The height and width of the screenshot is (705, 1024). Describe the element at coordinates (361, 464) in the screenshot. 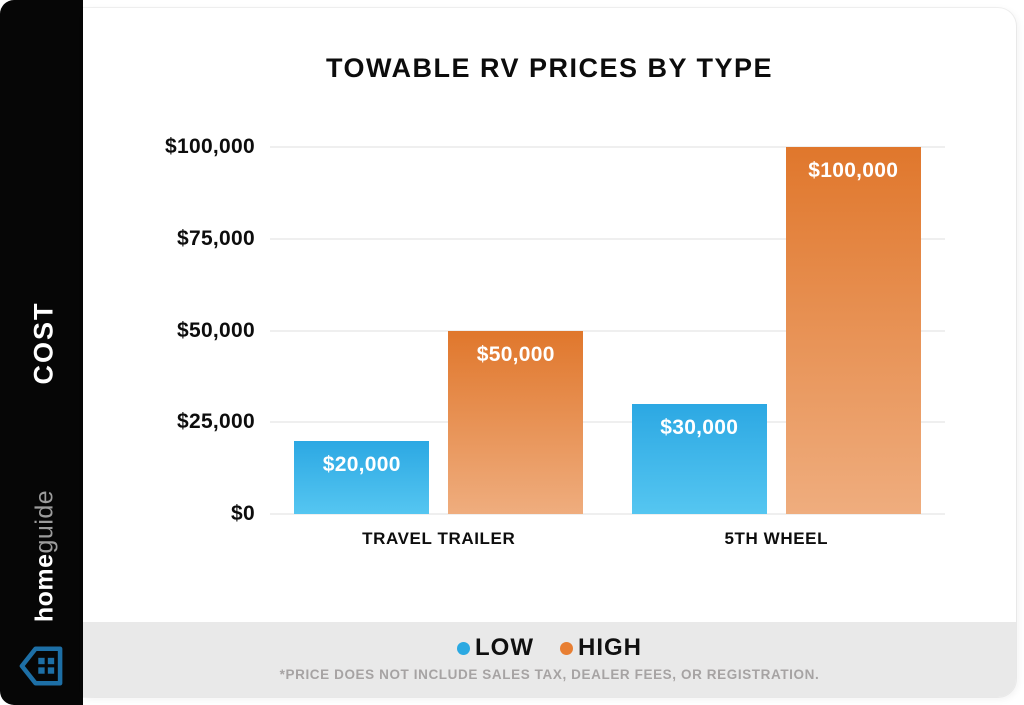

I see `bar-value-label: $20,000` at that location.